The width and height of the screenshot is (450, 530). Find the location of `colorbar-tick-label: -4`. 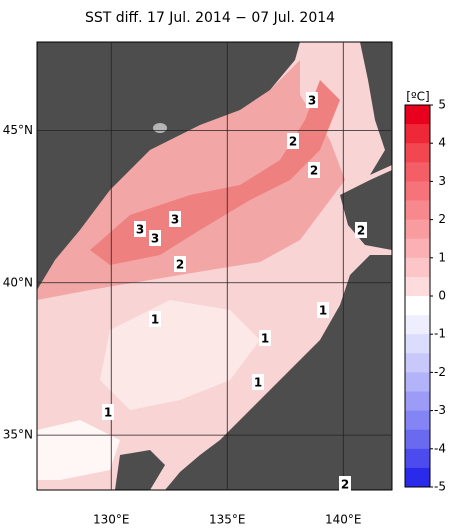

colorbar-tick-label: -4 is located at coordinates (440, 448).